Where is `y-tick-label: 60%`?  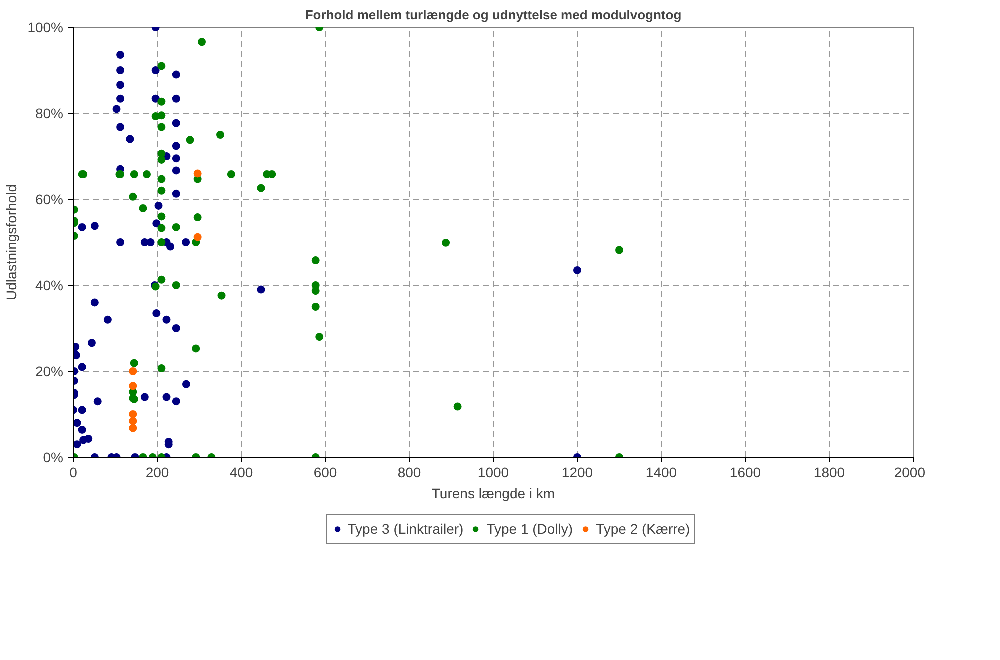 y-tick-label: 60% is located at coordinates (49, 200).